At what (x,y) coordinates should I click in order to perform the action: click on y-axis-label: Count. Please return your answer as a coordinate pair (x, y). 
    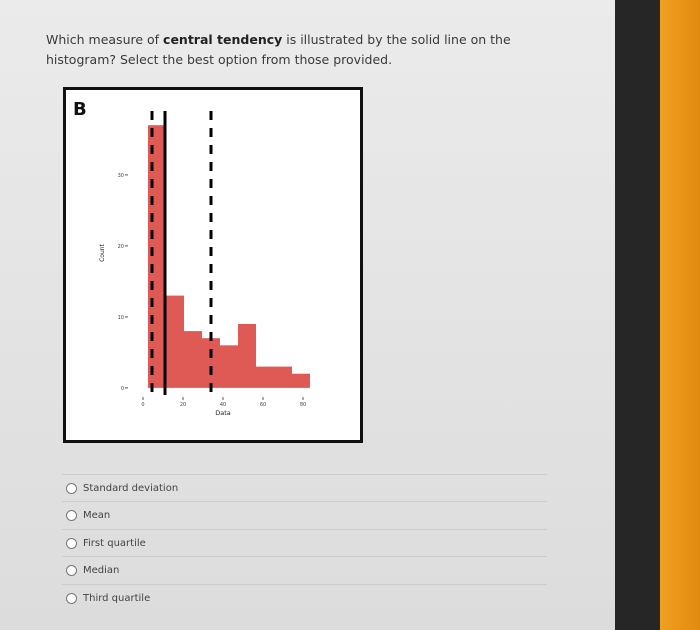
    Looking at the image, I should click on (102, 252).